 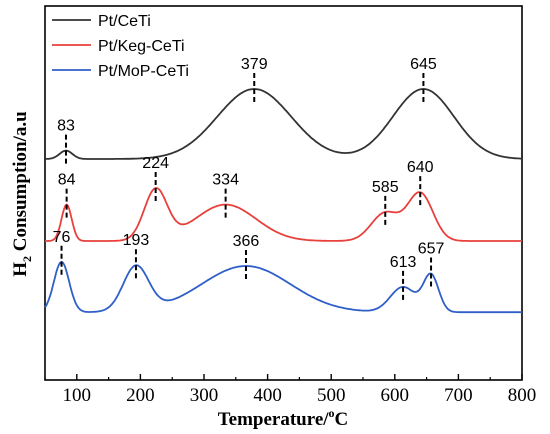 What do you see at coordinates (420, 167) in the screenshot?
I see `peak-label: 640` at bounding box center [420, 167].